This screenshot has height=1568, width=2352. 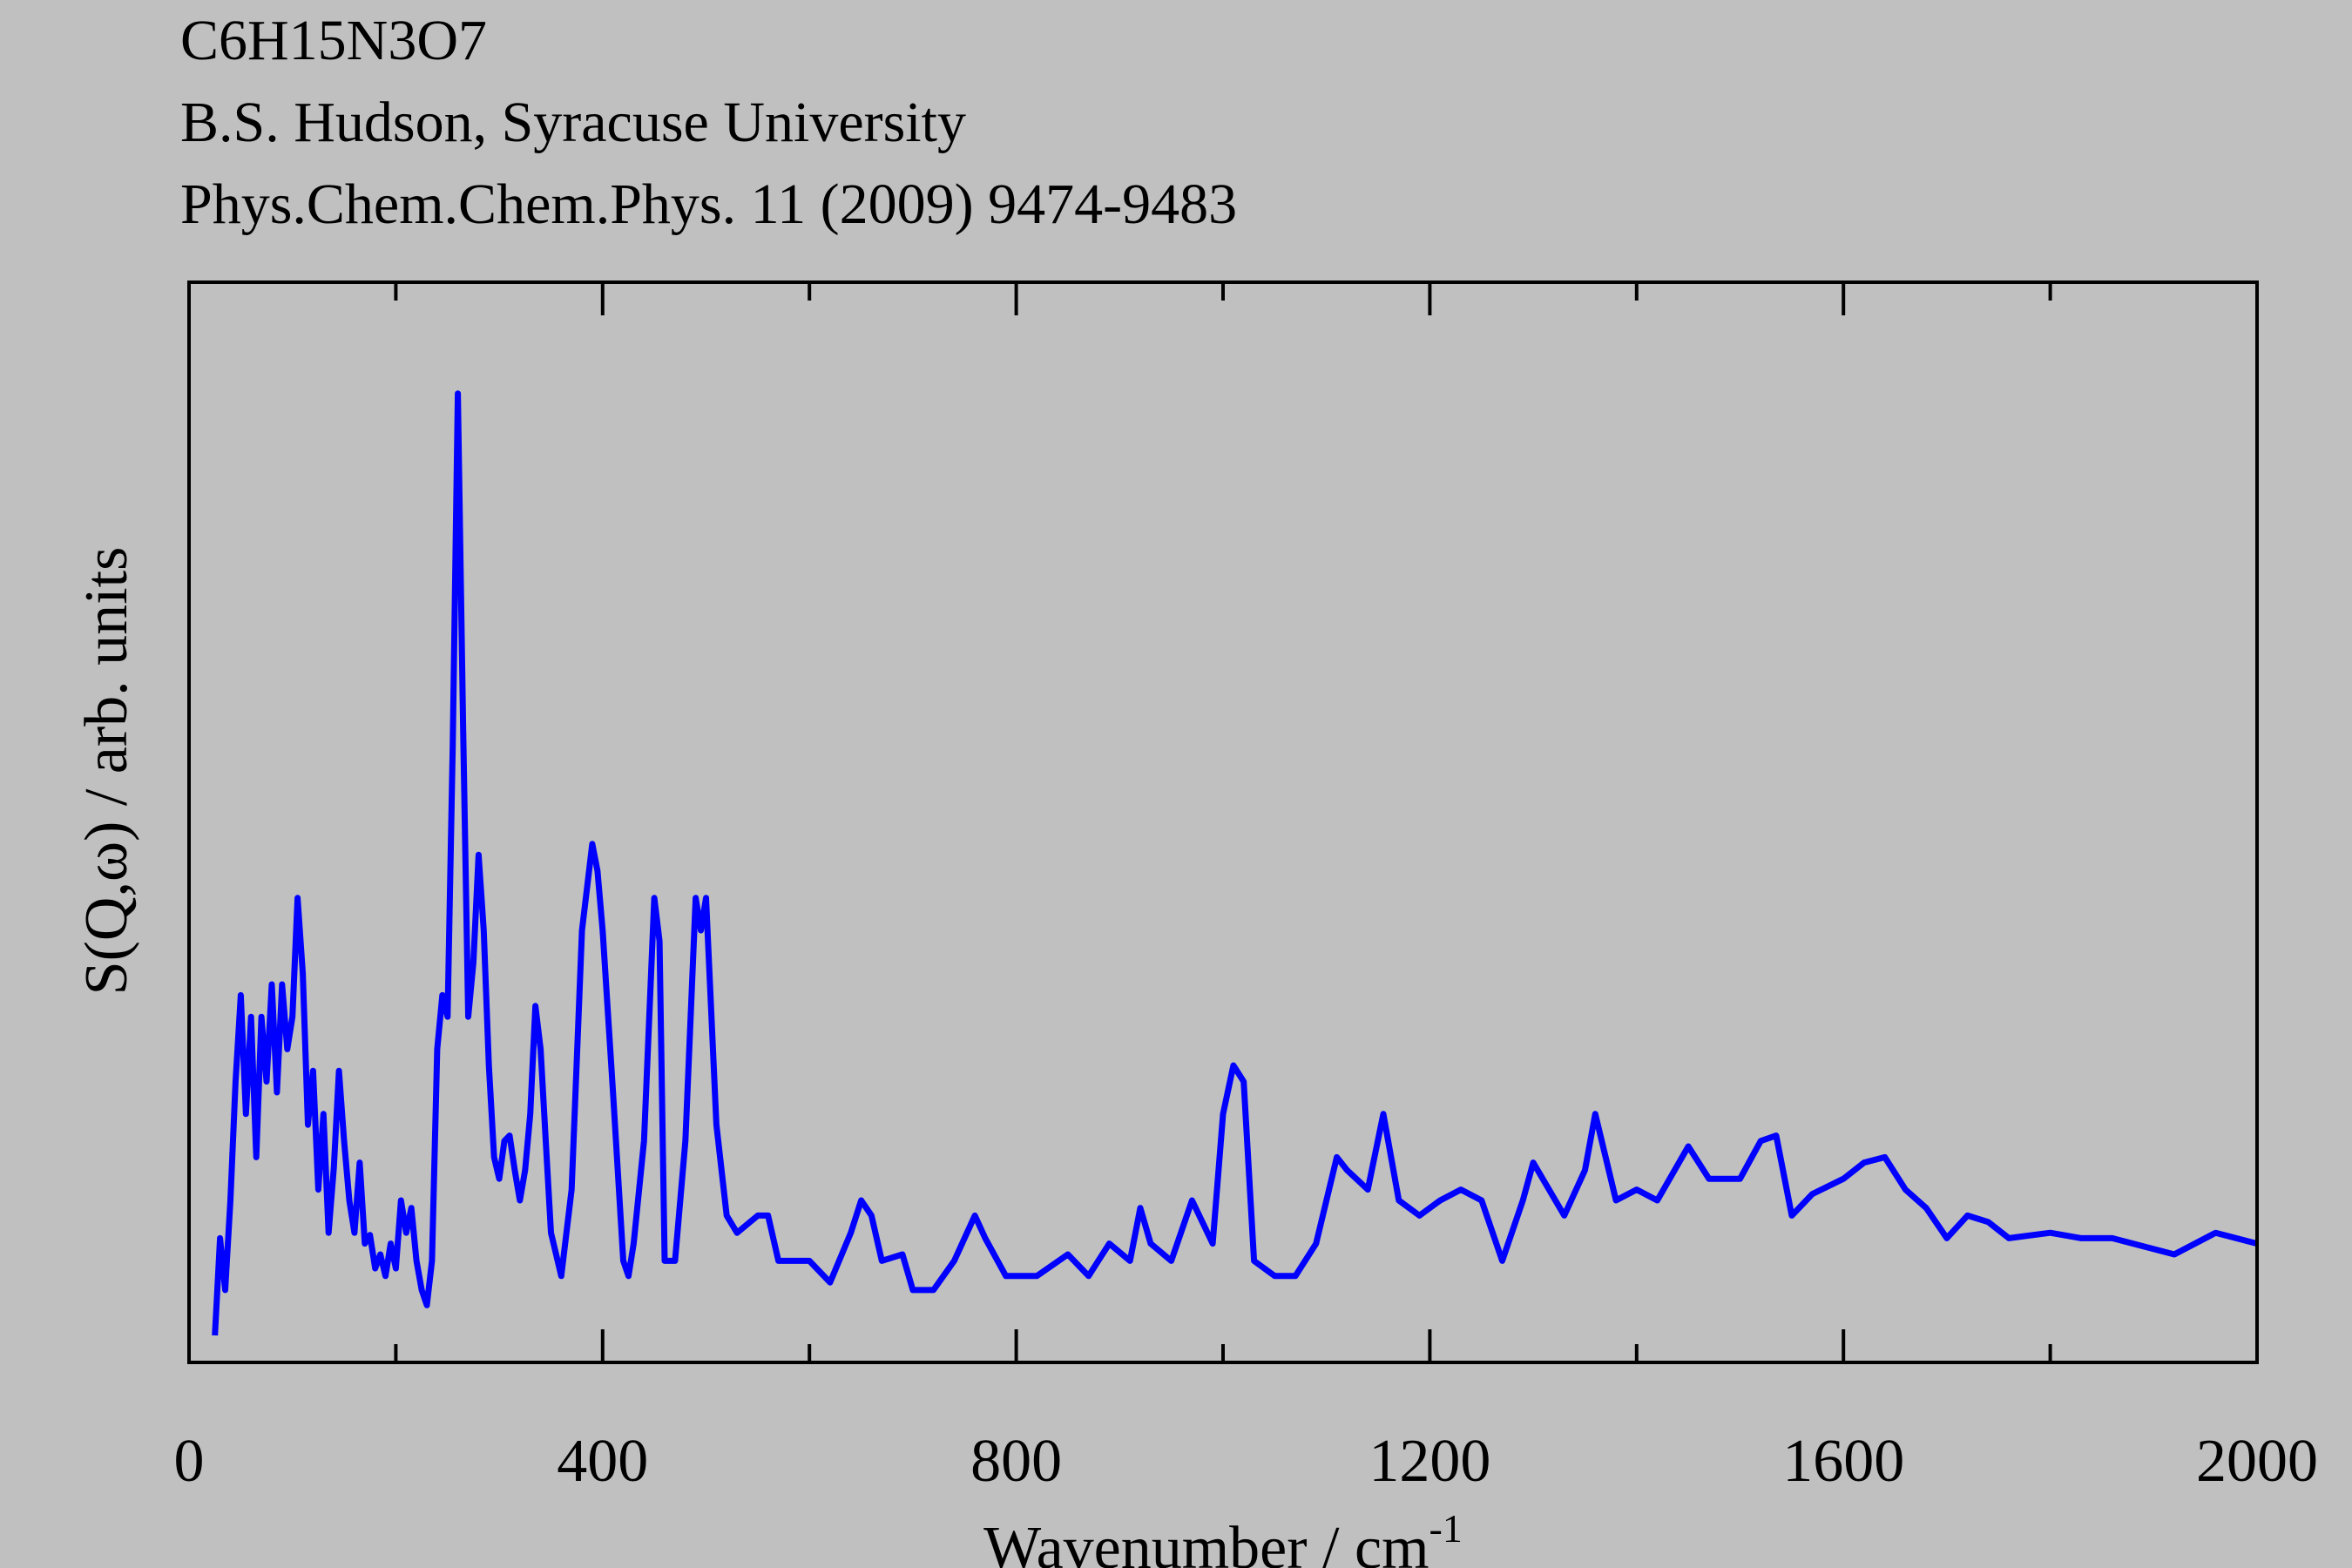 I want to click on x-tick-label: 800, so click(x=1016, y=1461).